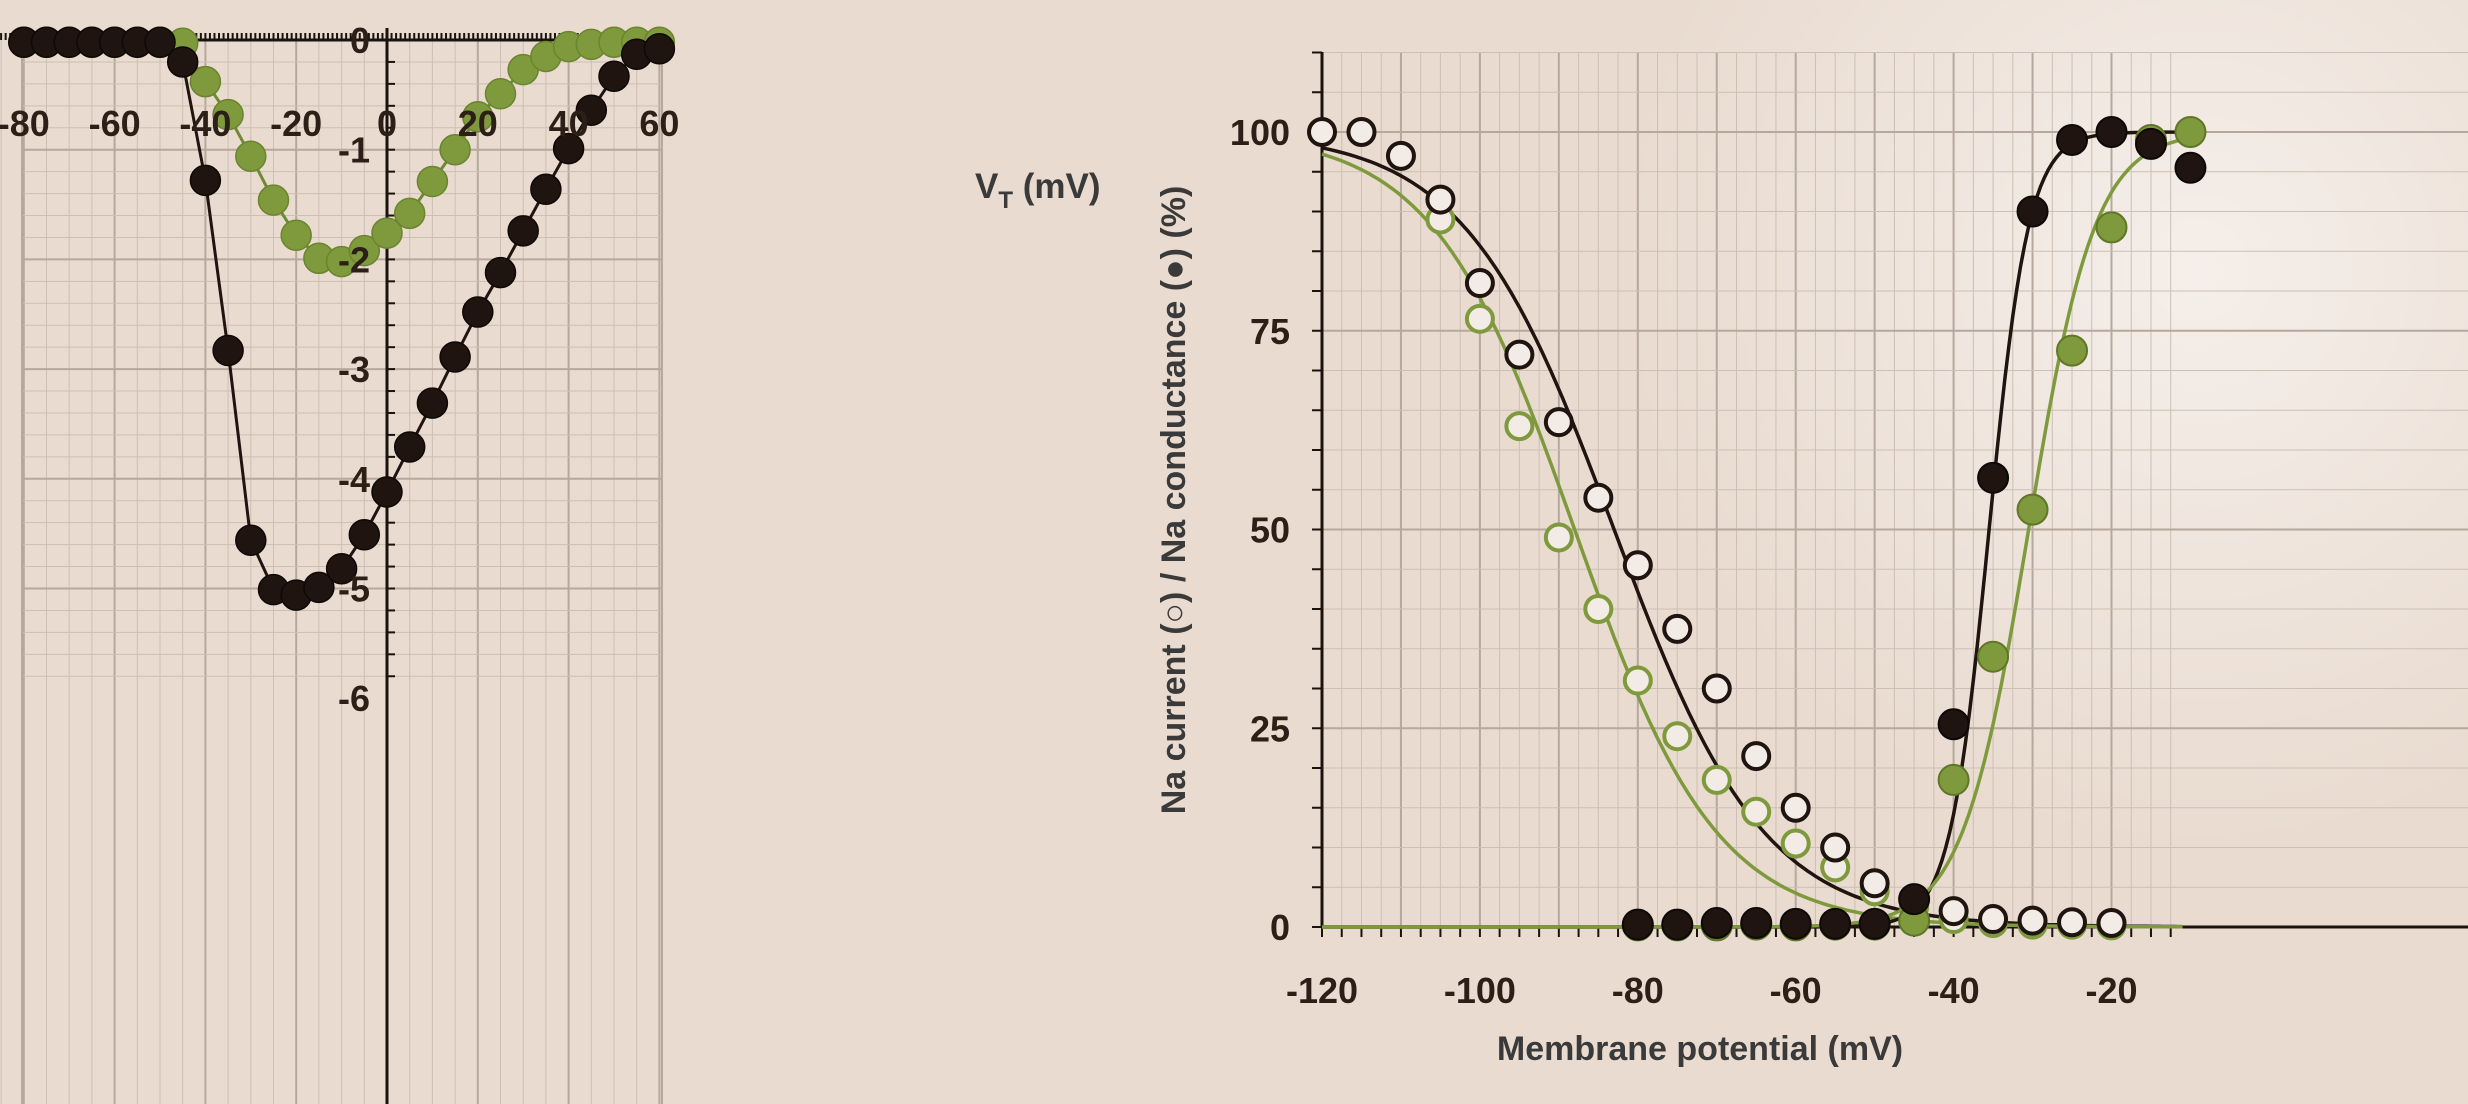 This screenshot has width=2468, height=1104. I want to click on right-x-tick-label: -20, so click(2111, 990).